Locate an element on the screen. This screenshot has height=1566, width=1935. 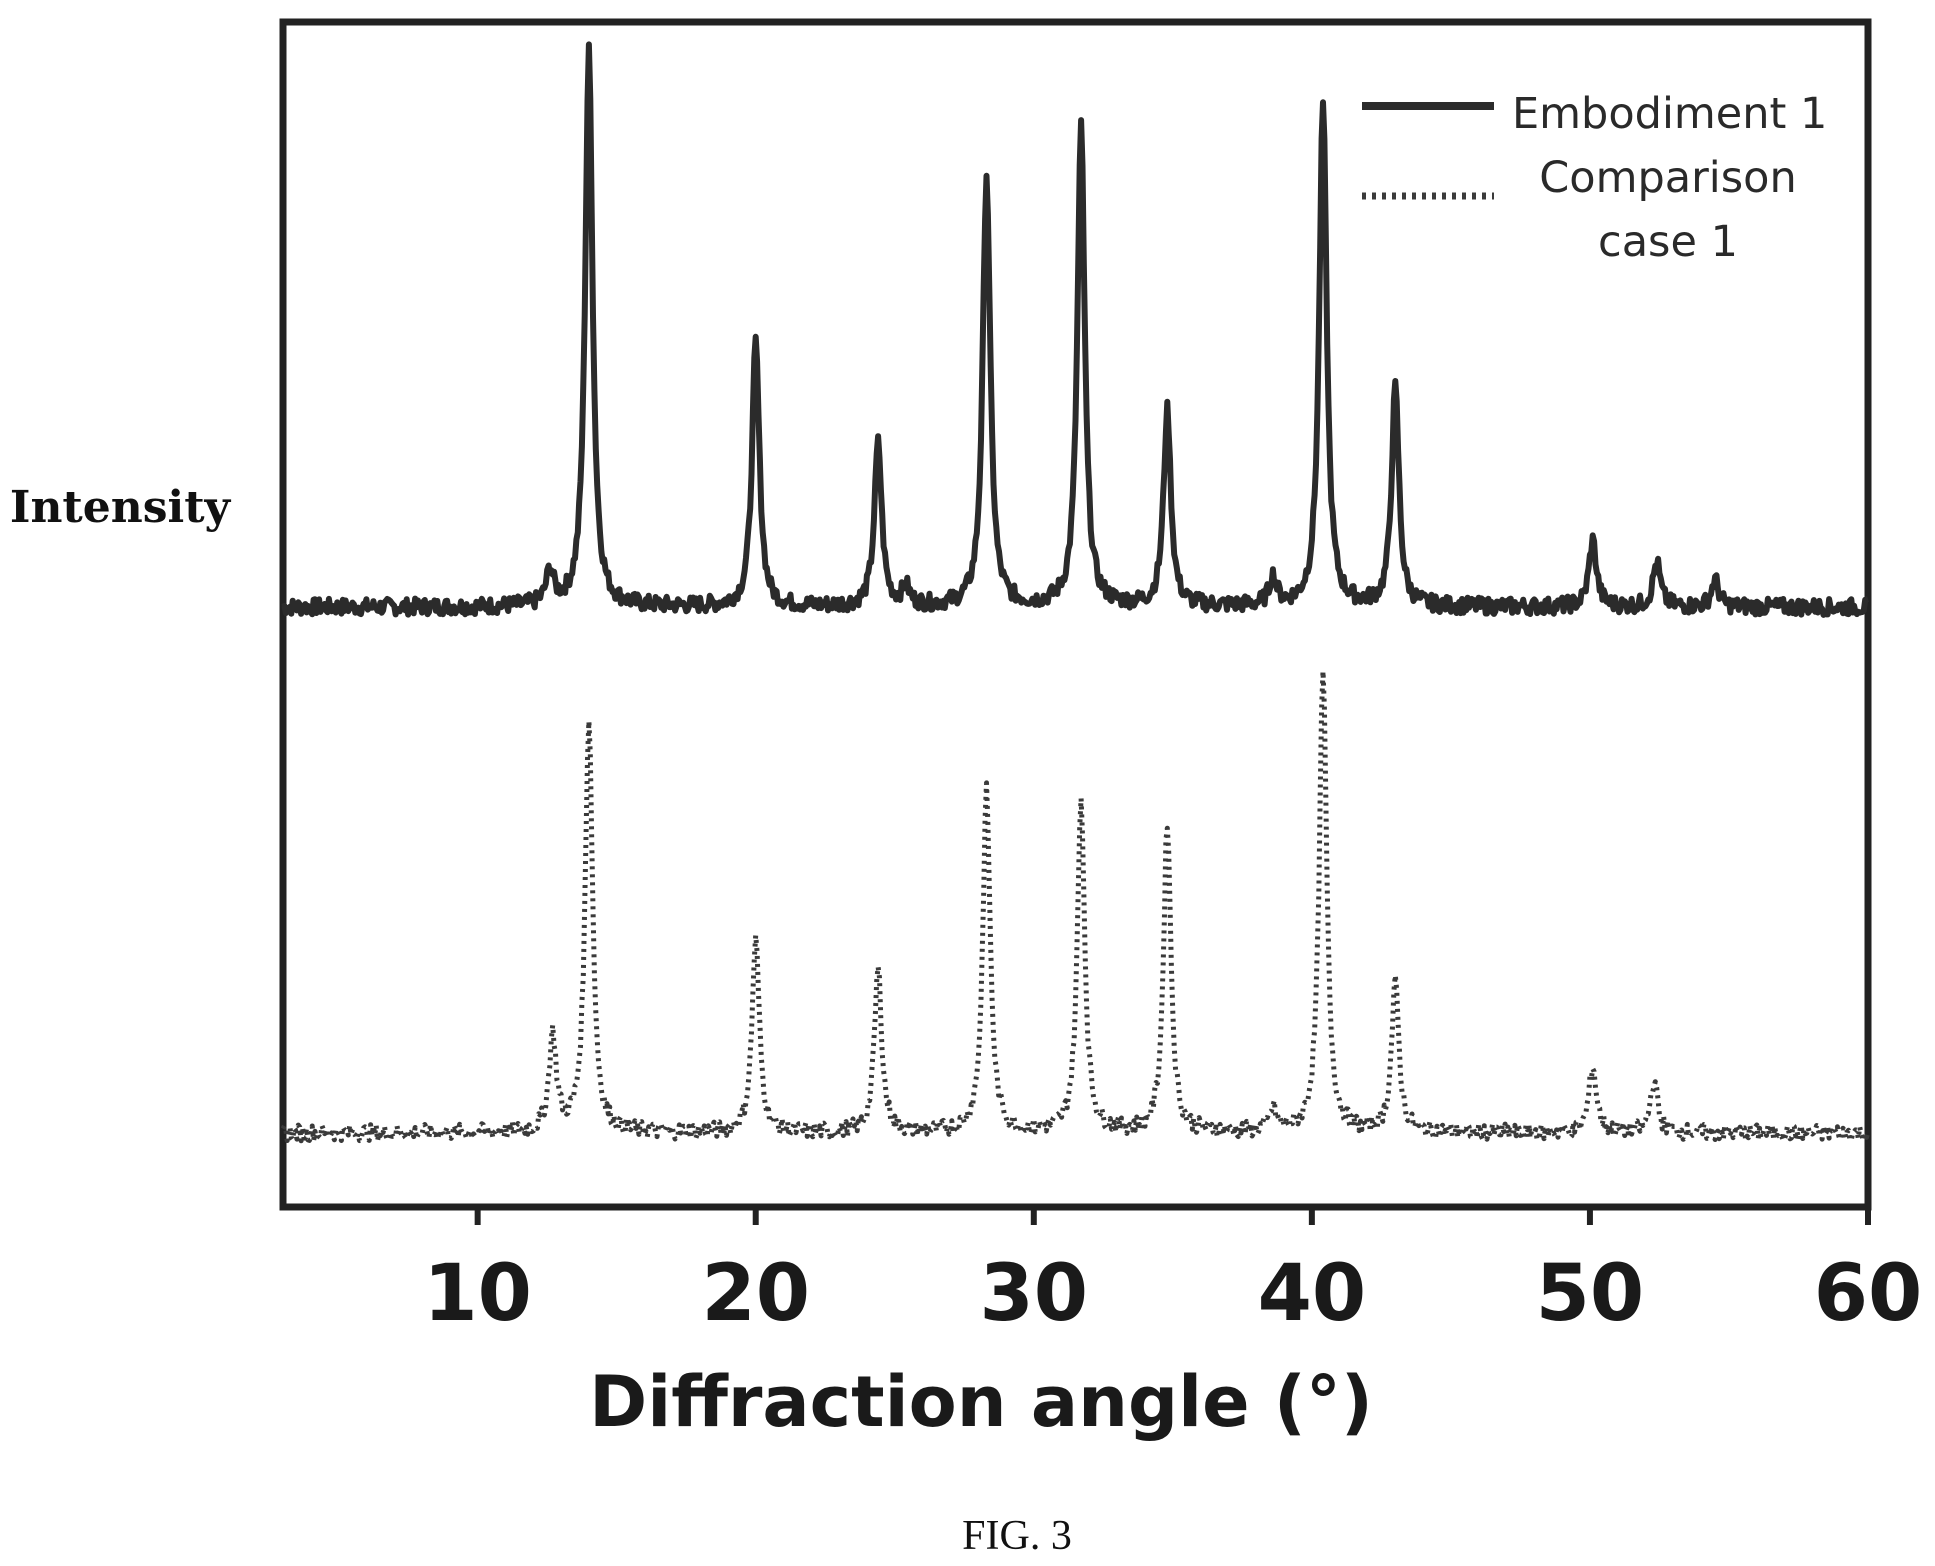
x-tick-label-10: 10 is located at coordinates (477, 1294).